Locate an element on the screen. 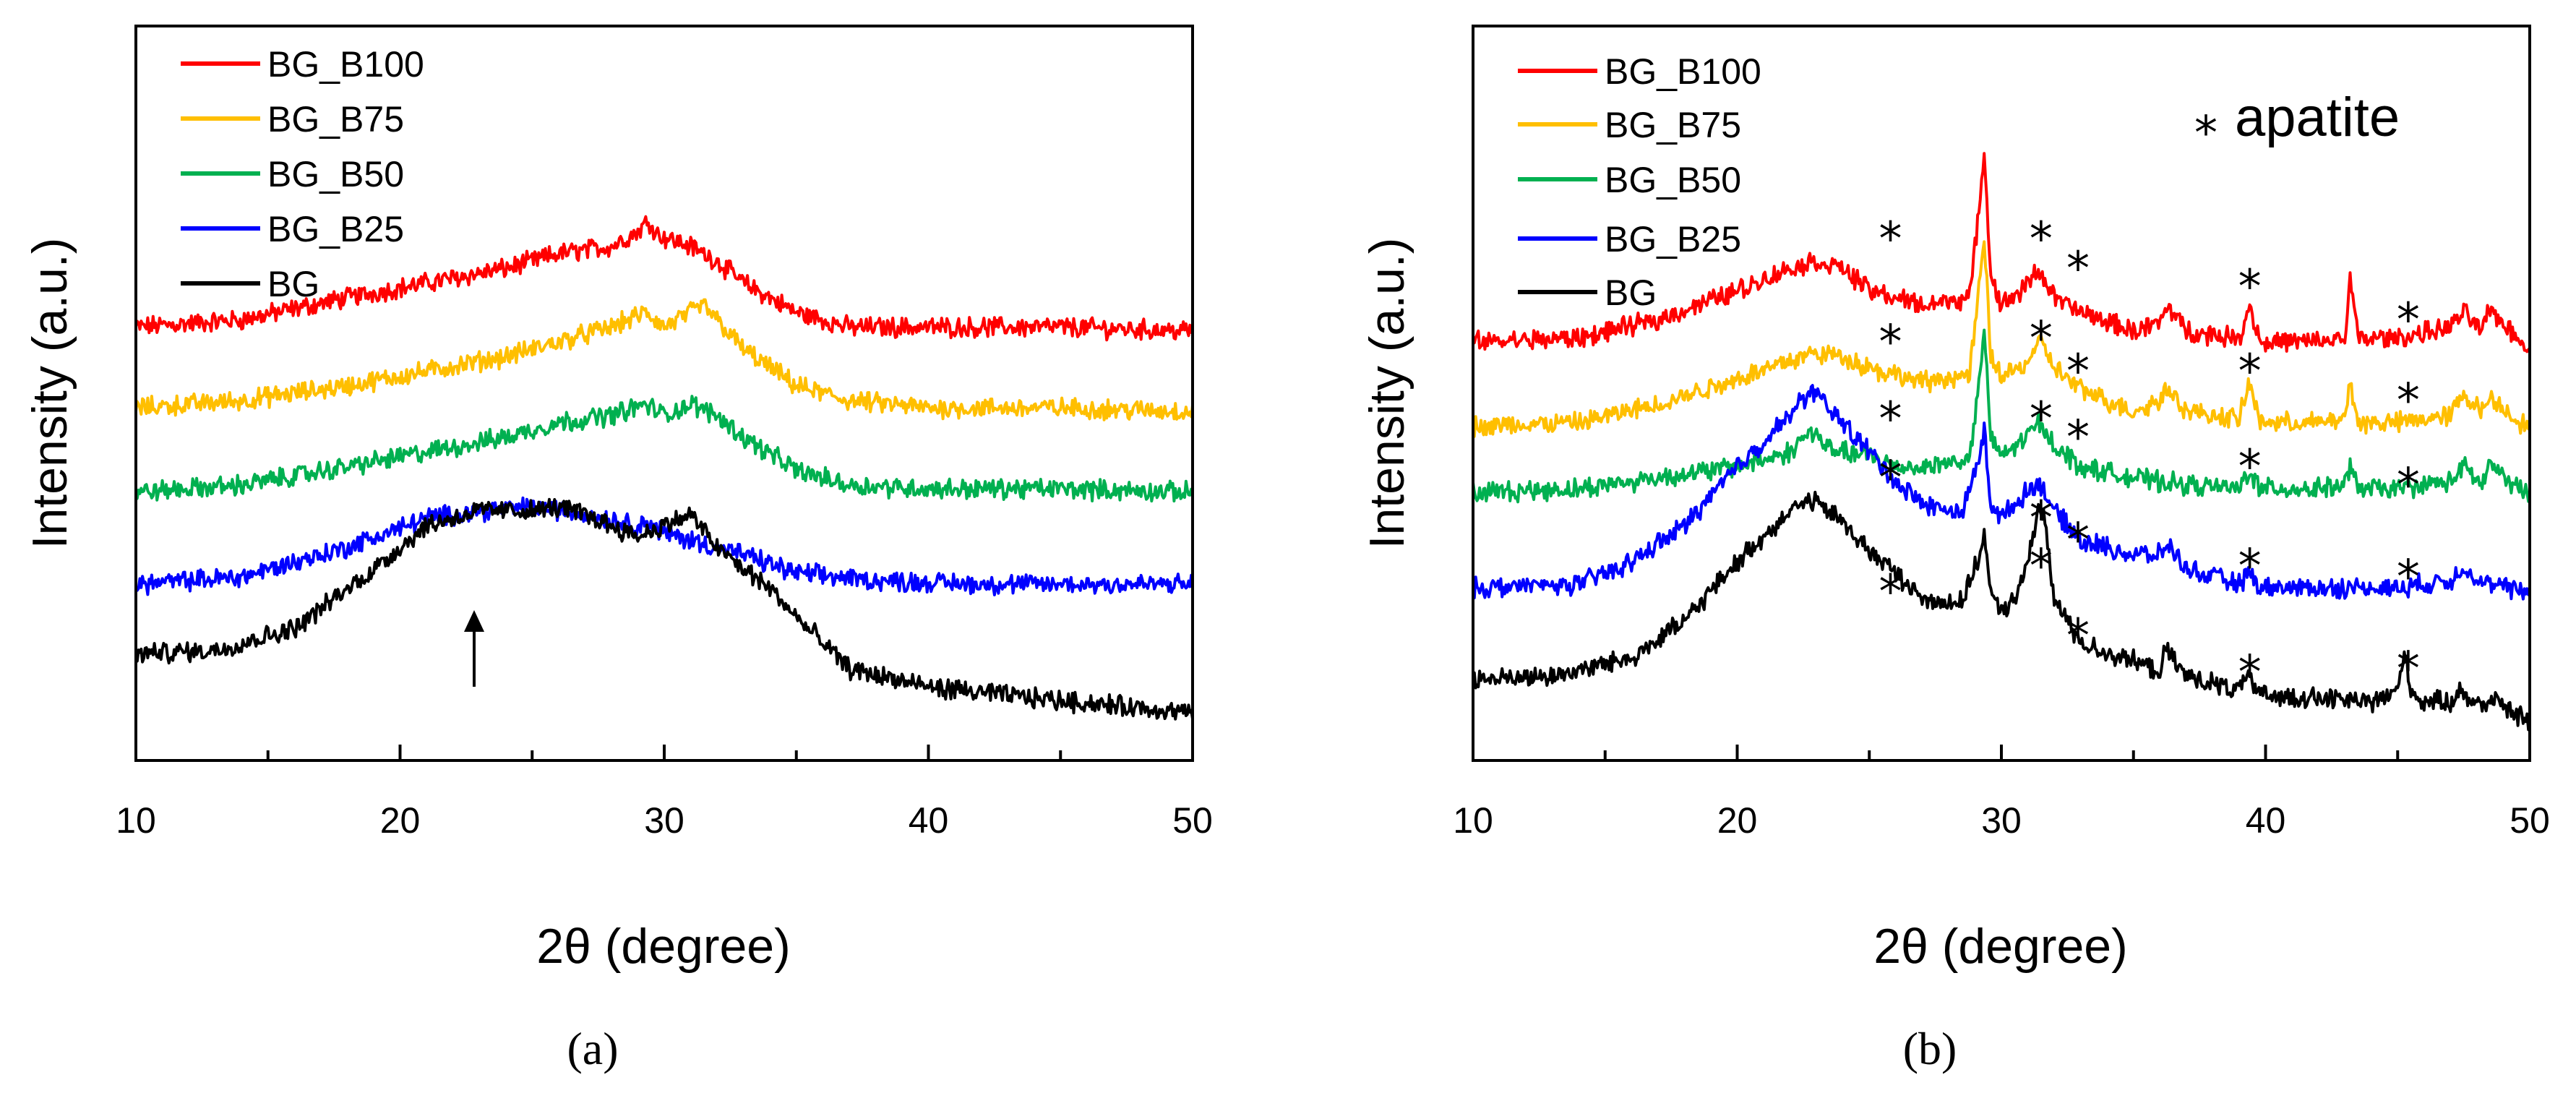  panel-a-tick-labels: 10 20 30 40 50 is located at coordinates (665, 820).